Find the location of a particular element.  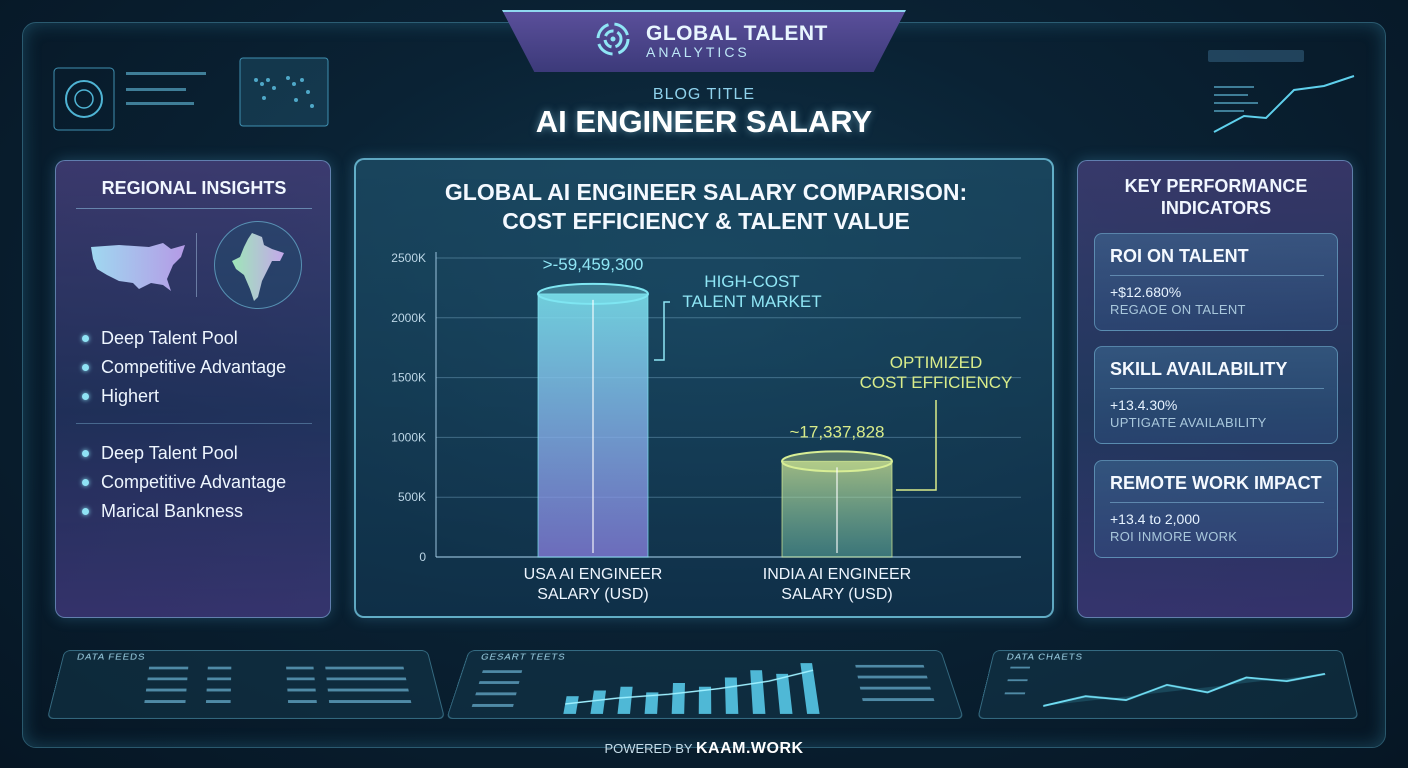

annotation-1: COST EFFICIENCY is located at coordinates (936, 382).